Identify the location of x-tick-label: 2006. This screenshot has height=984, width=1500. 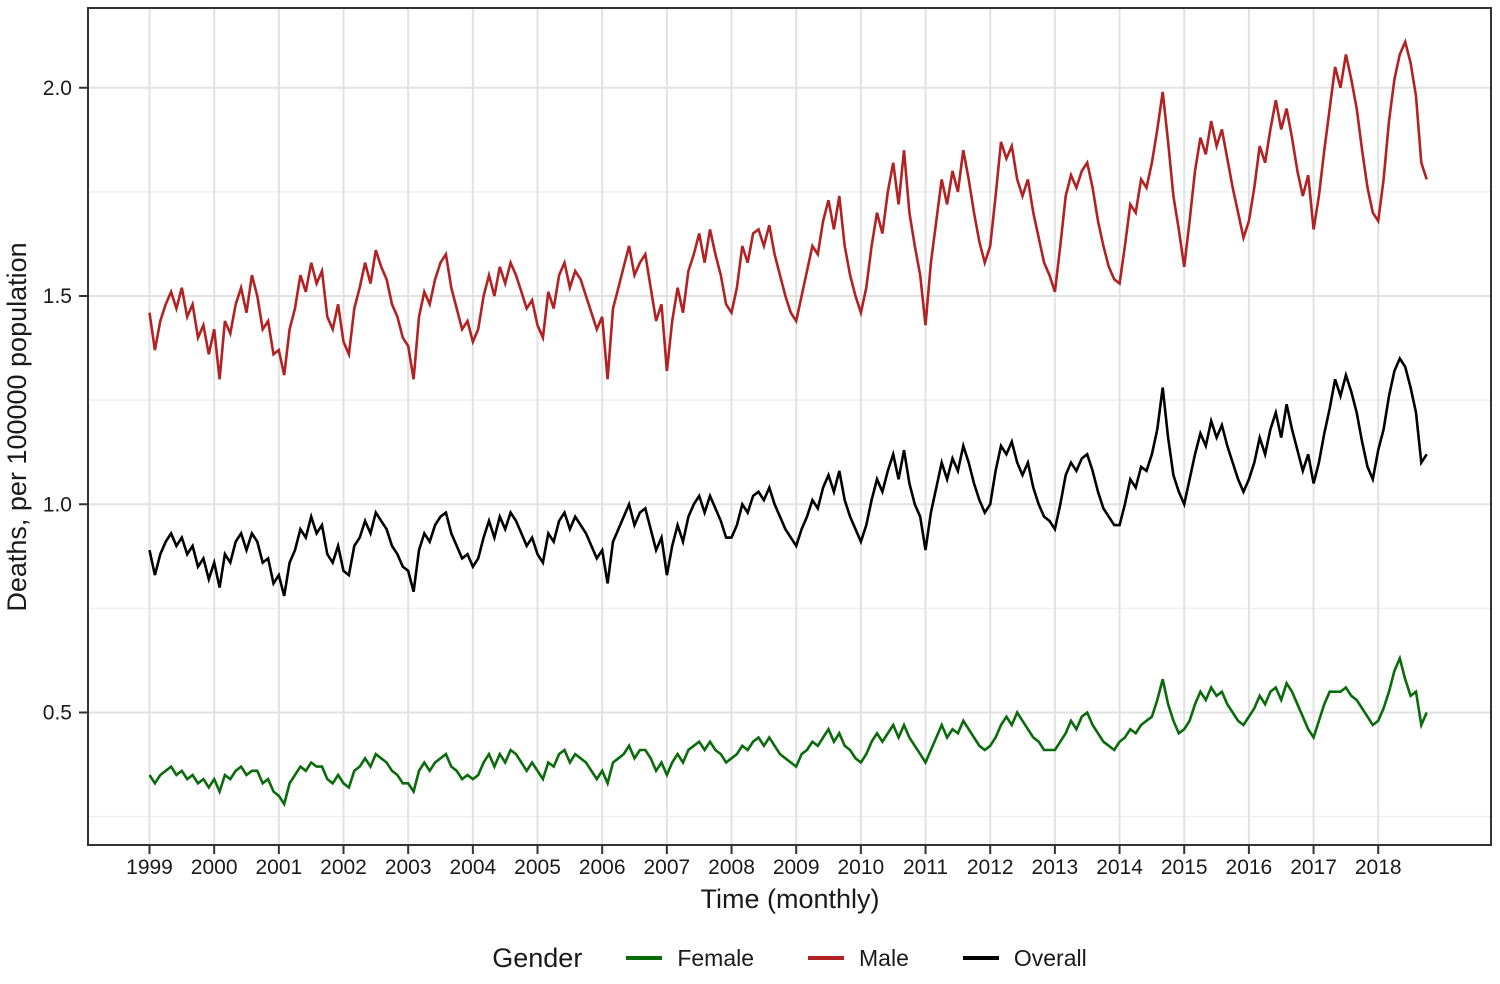
(602, 867).